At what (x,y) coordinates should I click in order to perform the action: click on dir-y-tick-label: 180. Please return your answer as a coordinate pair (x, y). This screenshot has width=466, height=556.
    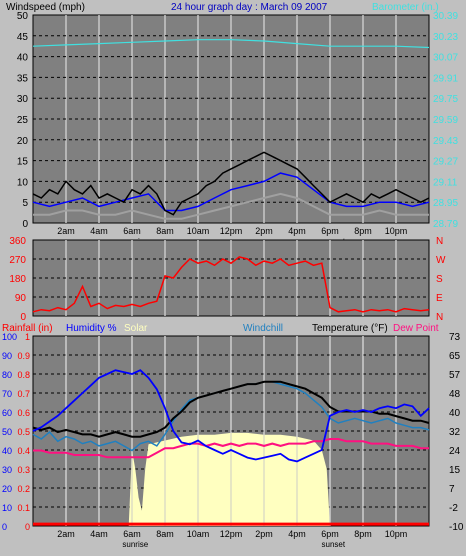
    Looking at the image, I should click on (17, 279).